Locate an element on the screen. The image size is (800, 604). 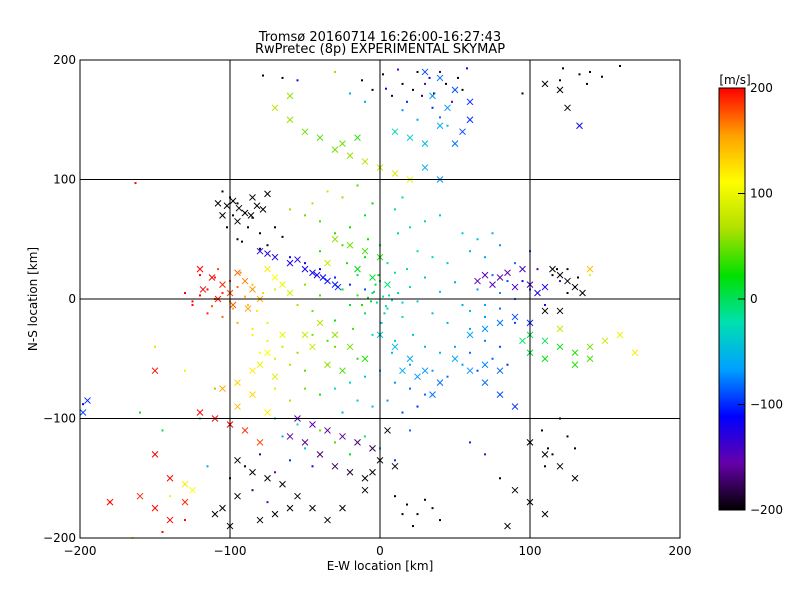
x-tick-label: 100 is located at coordinates (530, 551).